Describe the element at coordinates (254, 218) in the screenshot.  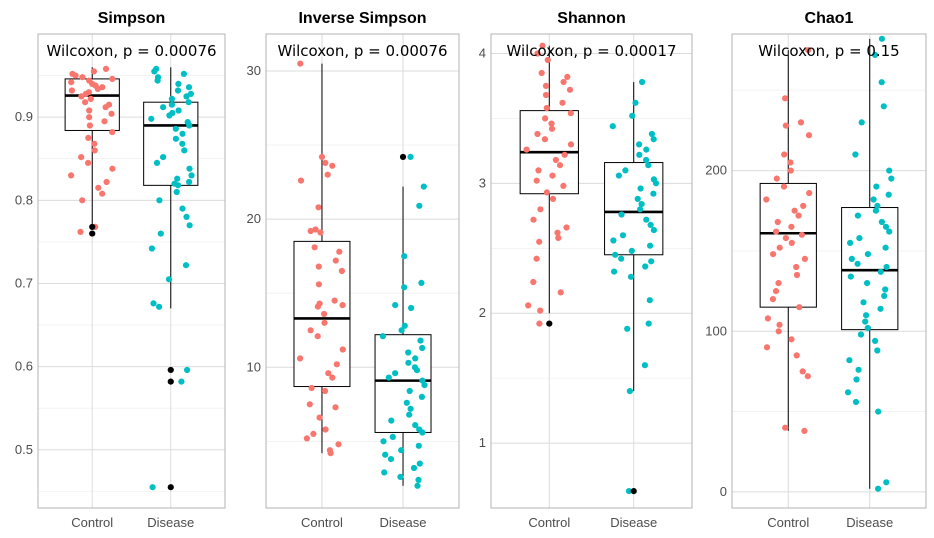
I see `y-tick-label: 20` at that location.